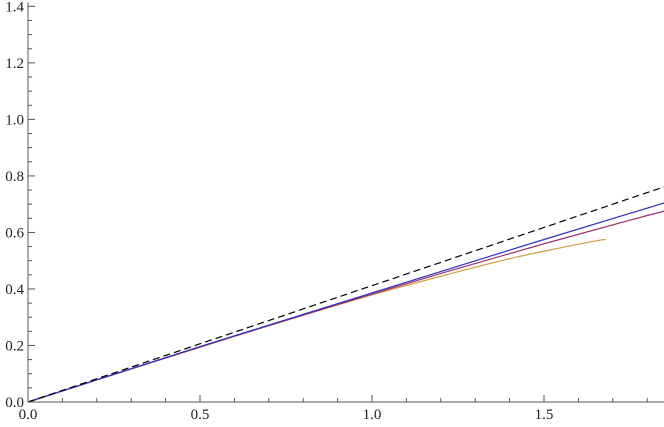  I want to click on y-tick-label: 0.0, so click(14, 403).